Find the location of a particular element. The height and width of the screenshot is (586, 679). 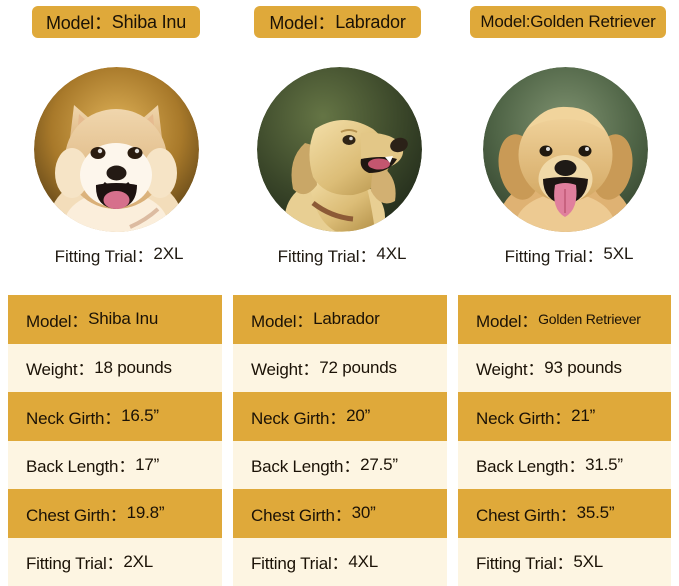

spec-value: 5XL is located at coordinates (588, 561).